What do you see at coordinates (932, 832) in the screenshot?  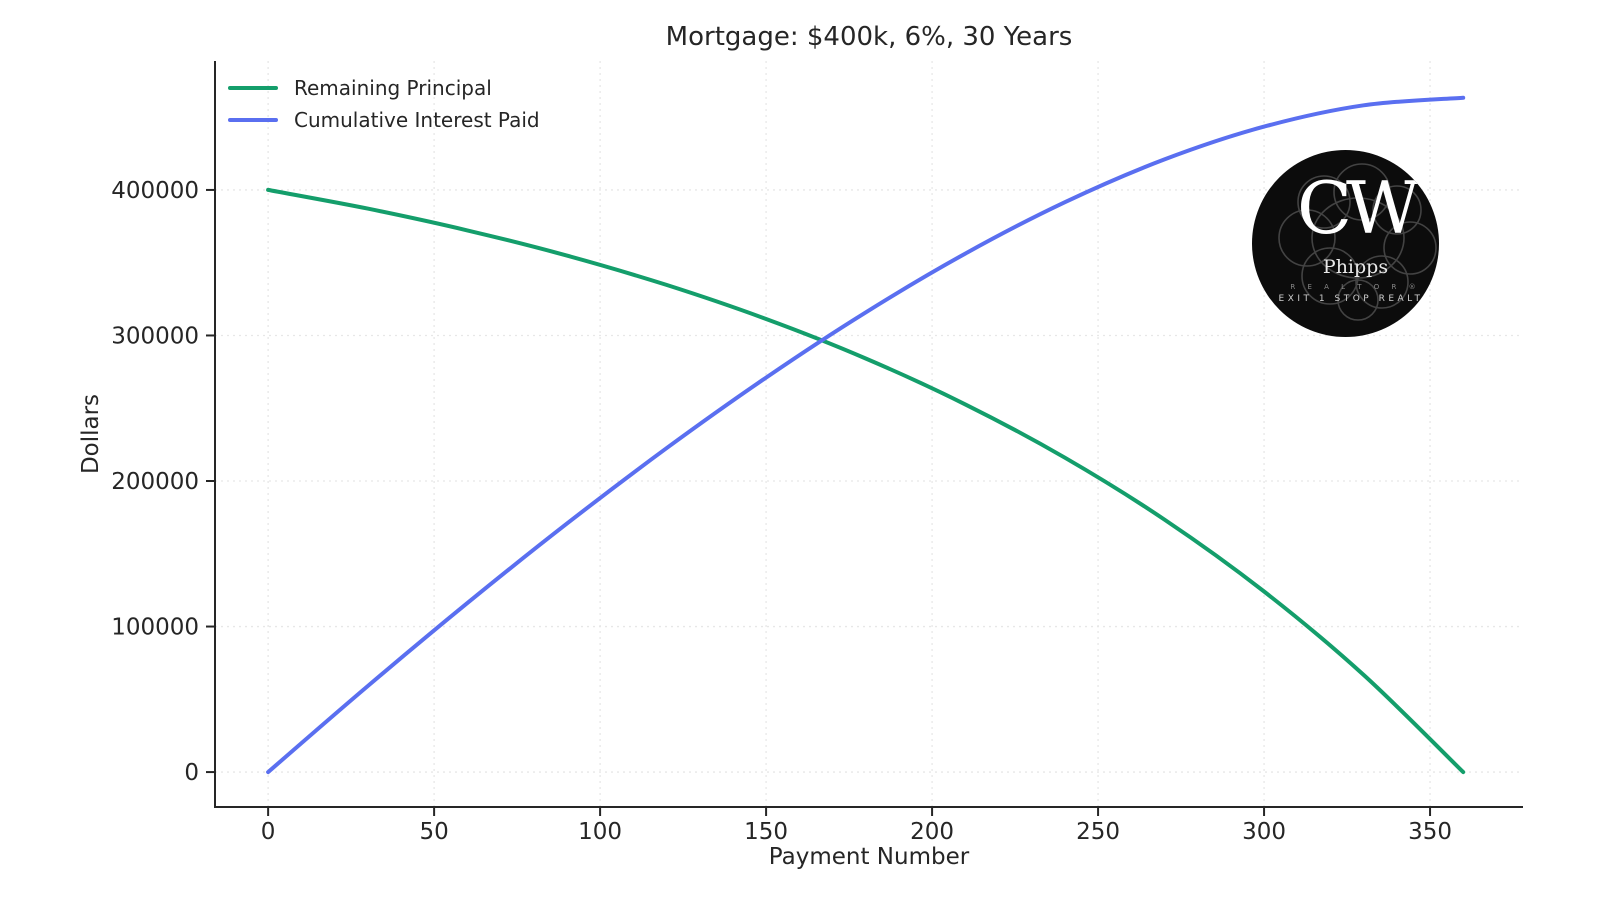 I see `x-tick-label: 200` at bounding box center [932, 832].